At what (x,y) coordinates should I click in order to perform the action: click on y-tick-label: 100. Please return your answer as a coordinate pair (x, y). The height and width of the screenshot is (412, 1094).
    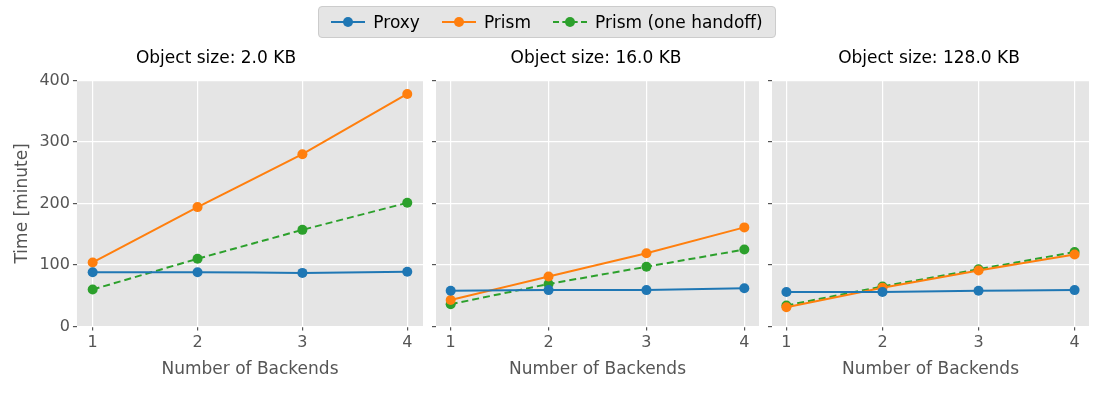
    Looking at the image, I should click on (54, 264).